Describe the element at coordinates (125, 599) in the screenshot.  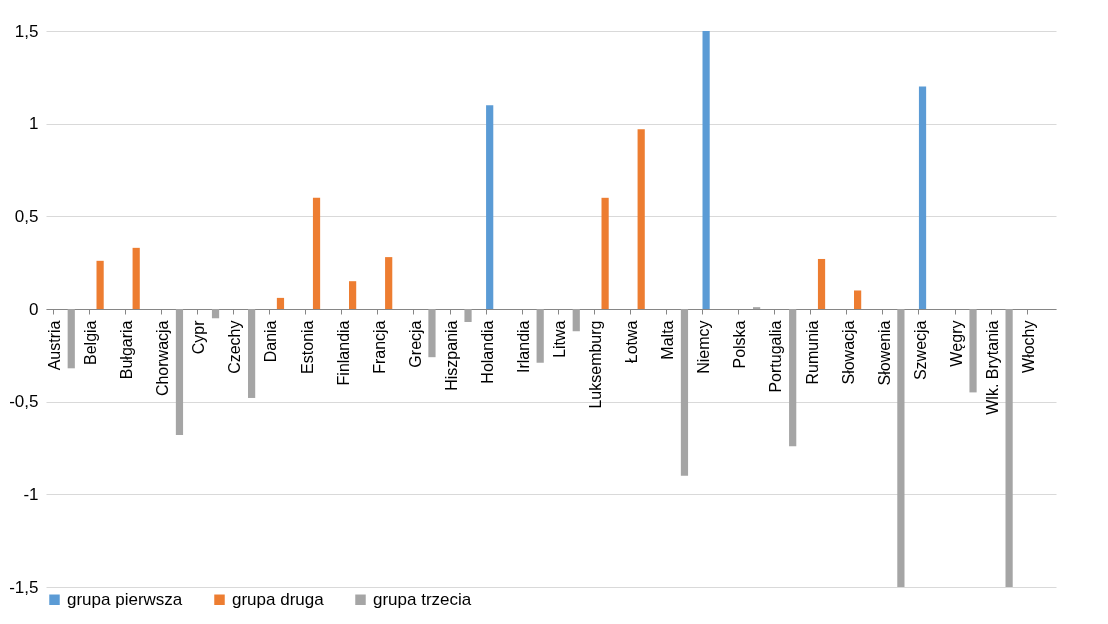
I see `legend-label: grupa pierwsza` at that location.